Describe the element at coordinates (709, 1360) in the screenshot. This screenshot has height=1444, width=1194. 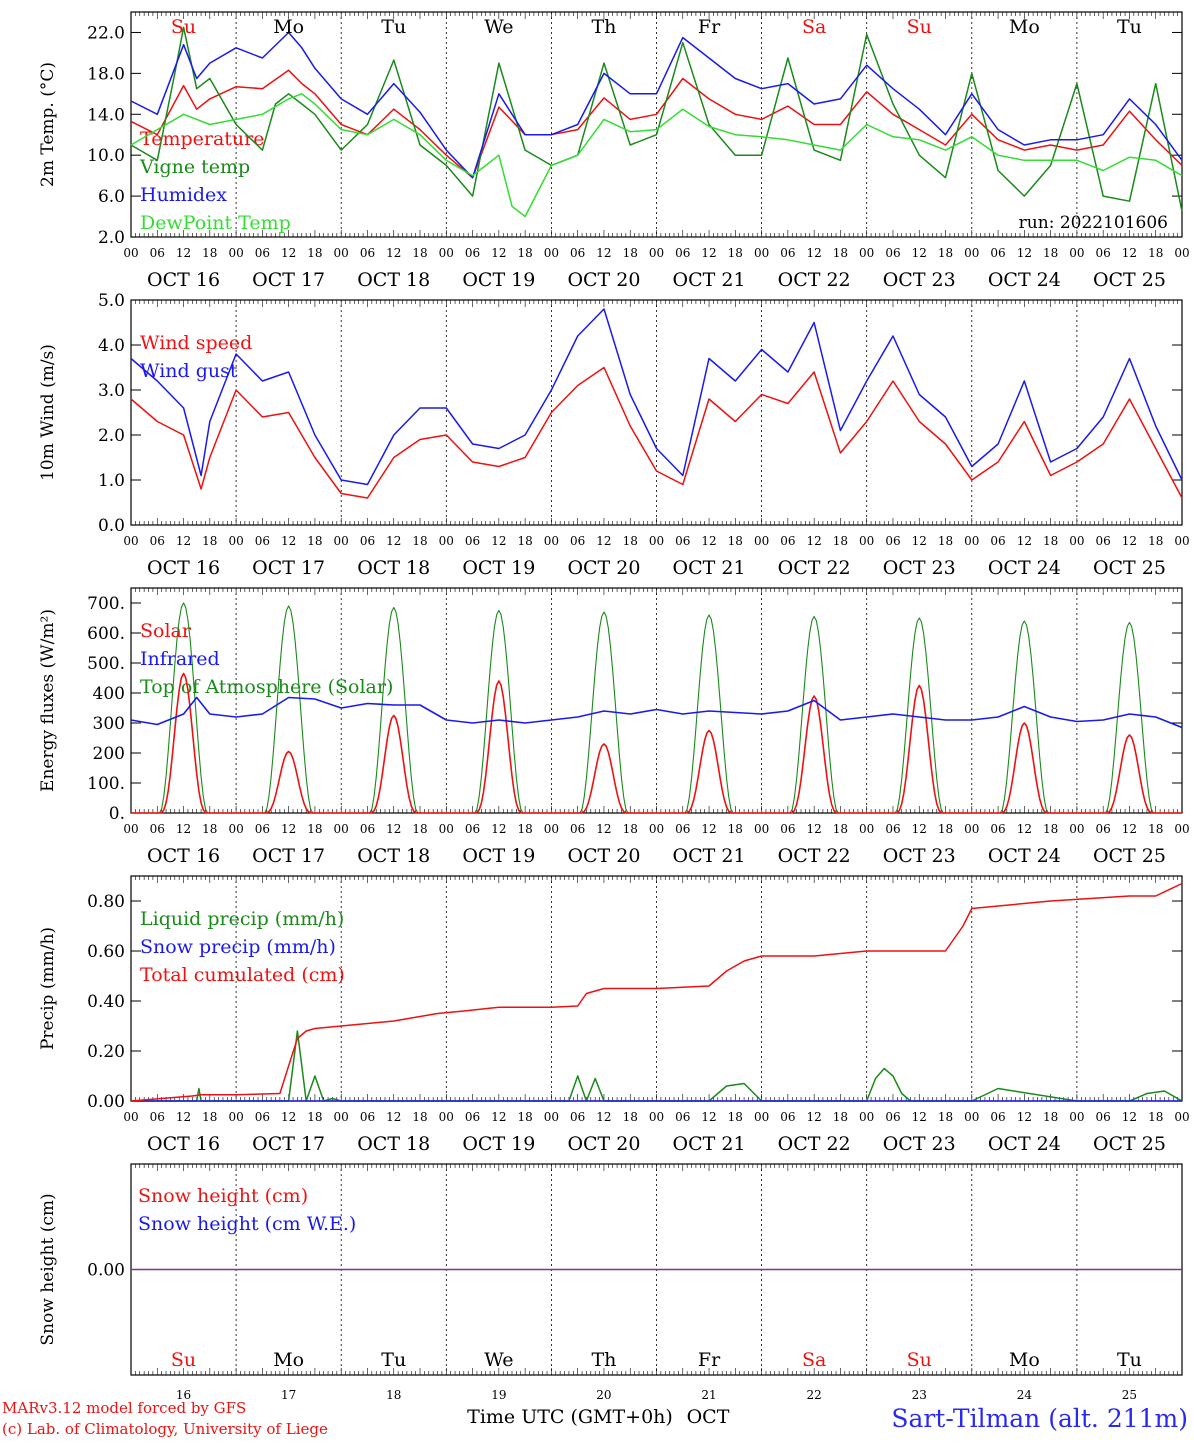
I see `day-name-label: Fr` at that location.